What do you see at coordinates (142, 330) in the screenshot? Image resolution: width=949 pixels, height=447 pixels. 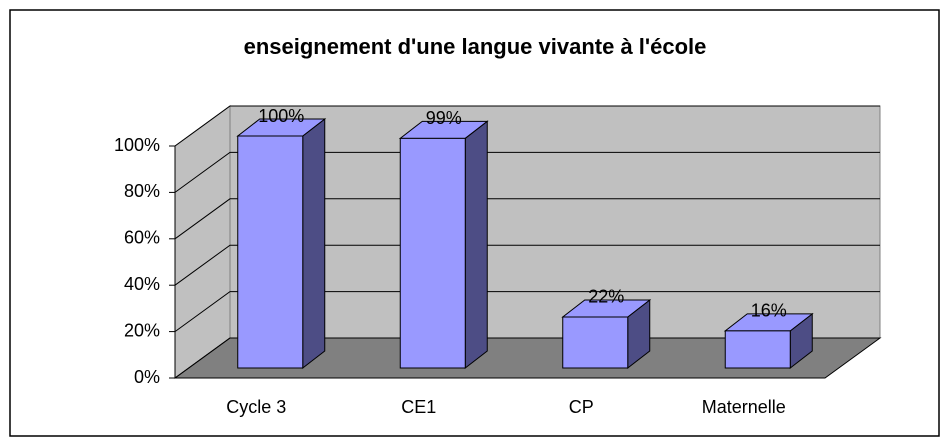 I see `y-tick-label: 20%` at bounding box center [142, 330].